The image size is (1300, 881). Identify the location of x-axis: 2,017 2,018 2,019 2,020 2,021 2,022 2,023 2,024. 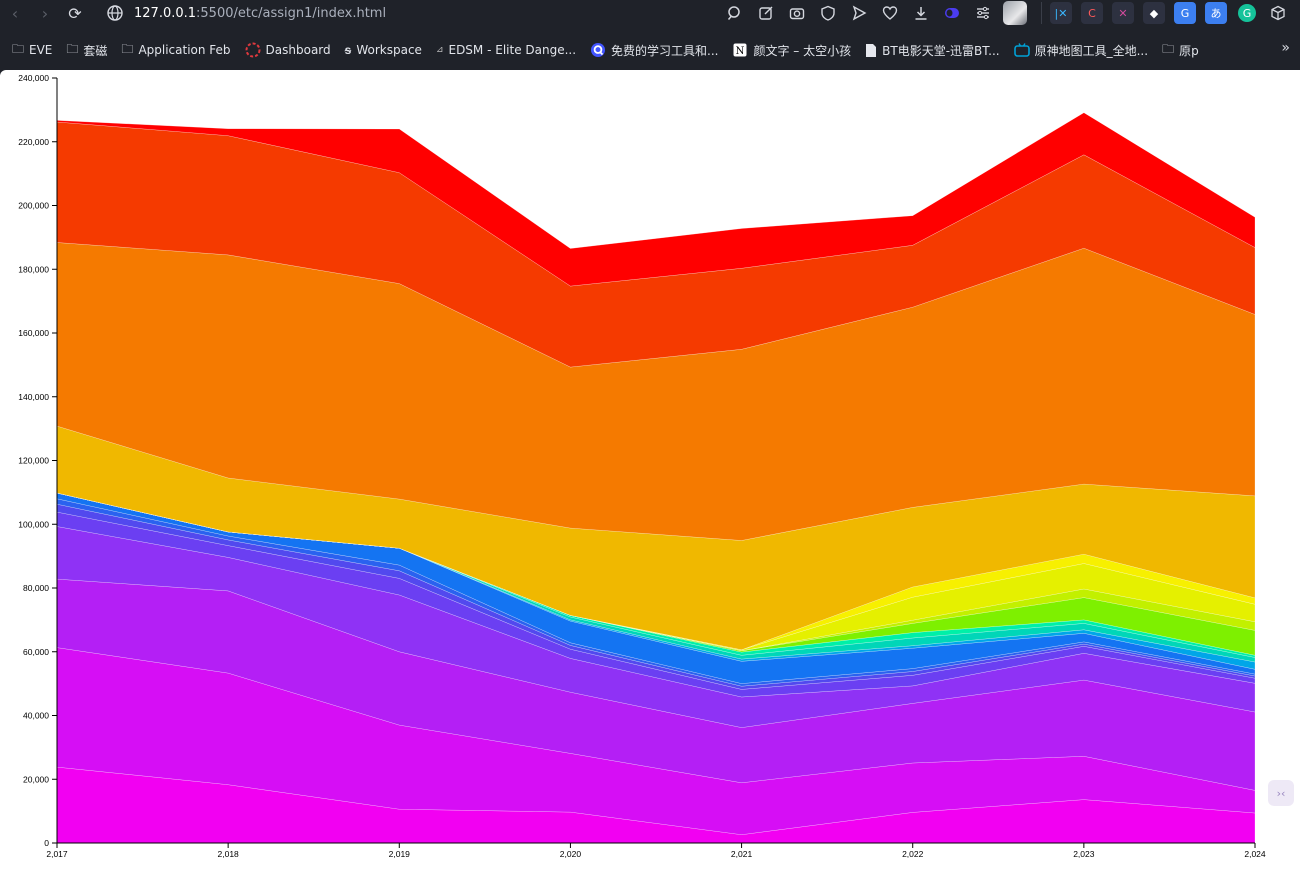
(656, 850).